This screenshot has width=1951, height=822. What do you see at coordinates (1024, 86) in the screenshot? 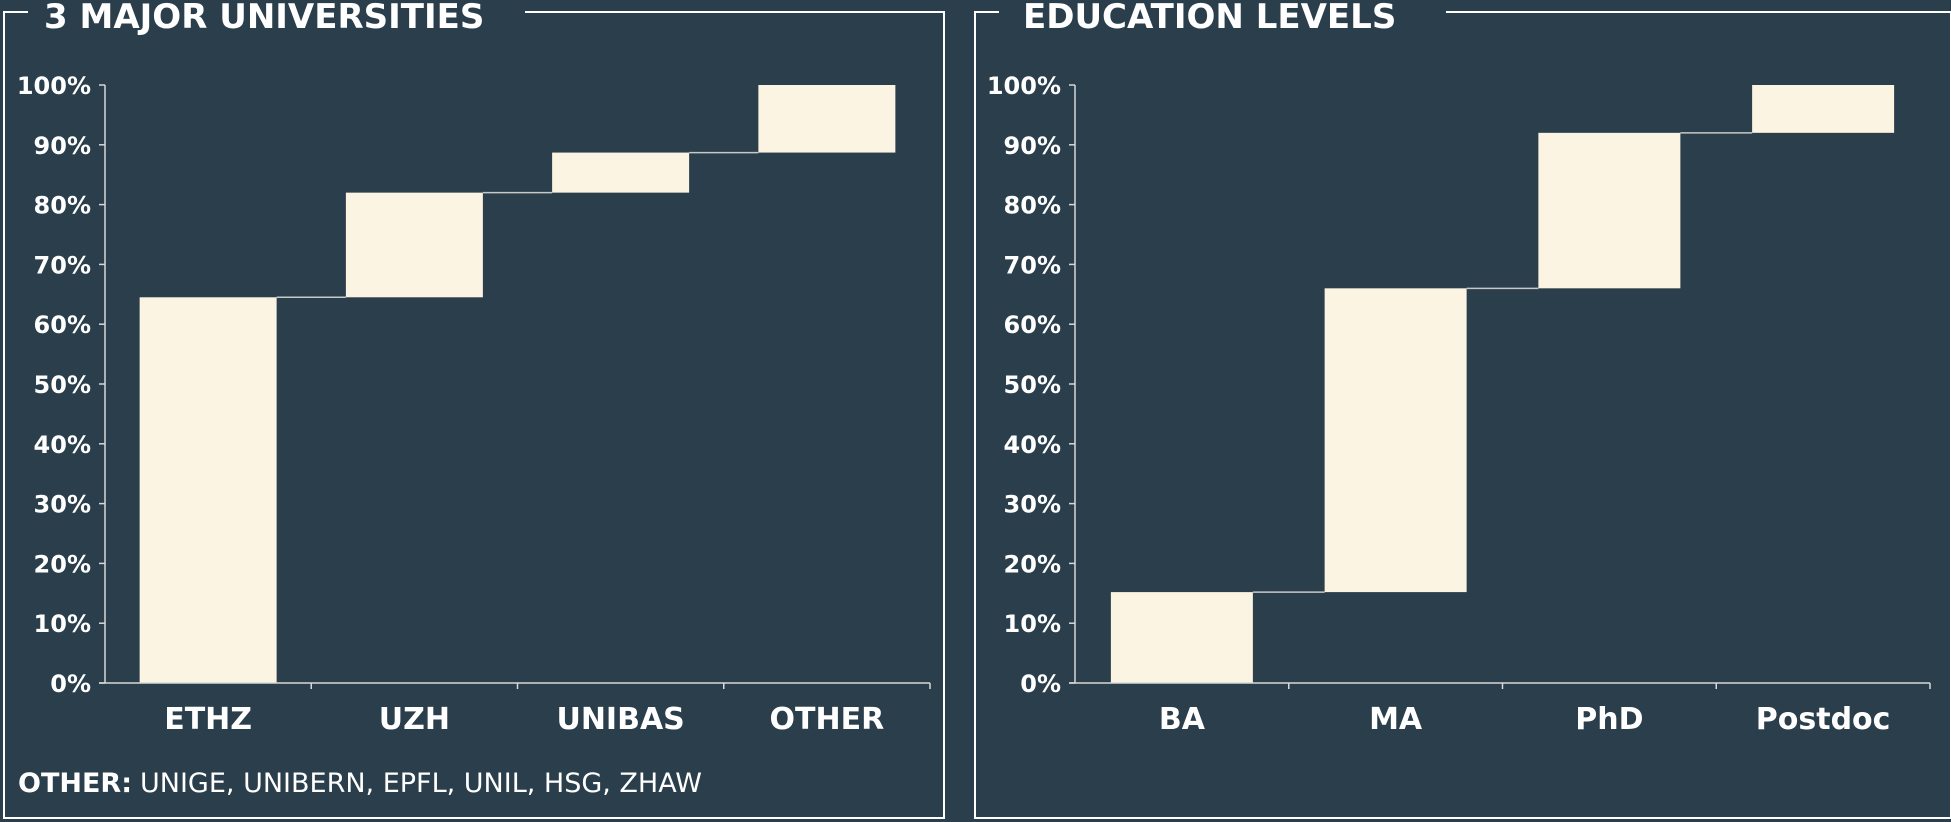
I see `education-y-tick-label: 100%` at bounding box center [1024, 86].